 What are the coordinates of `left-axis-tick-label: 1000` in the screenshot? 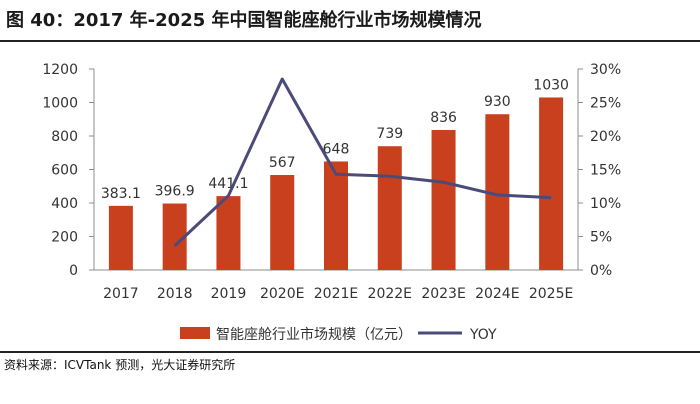 It's located at (60, 104).